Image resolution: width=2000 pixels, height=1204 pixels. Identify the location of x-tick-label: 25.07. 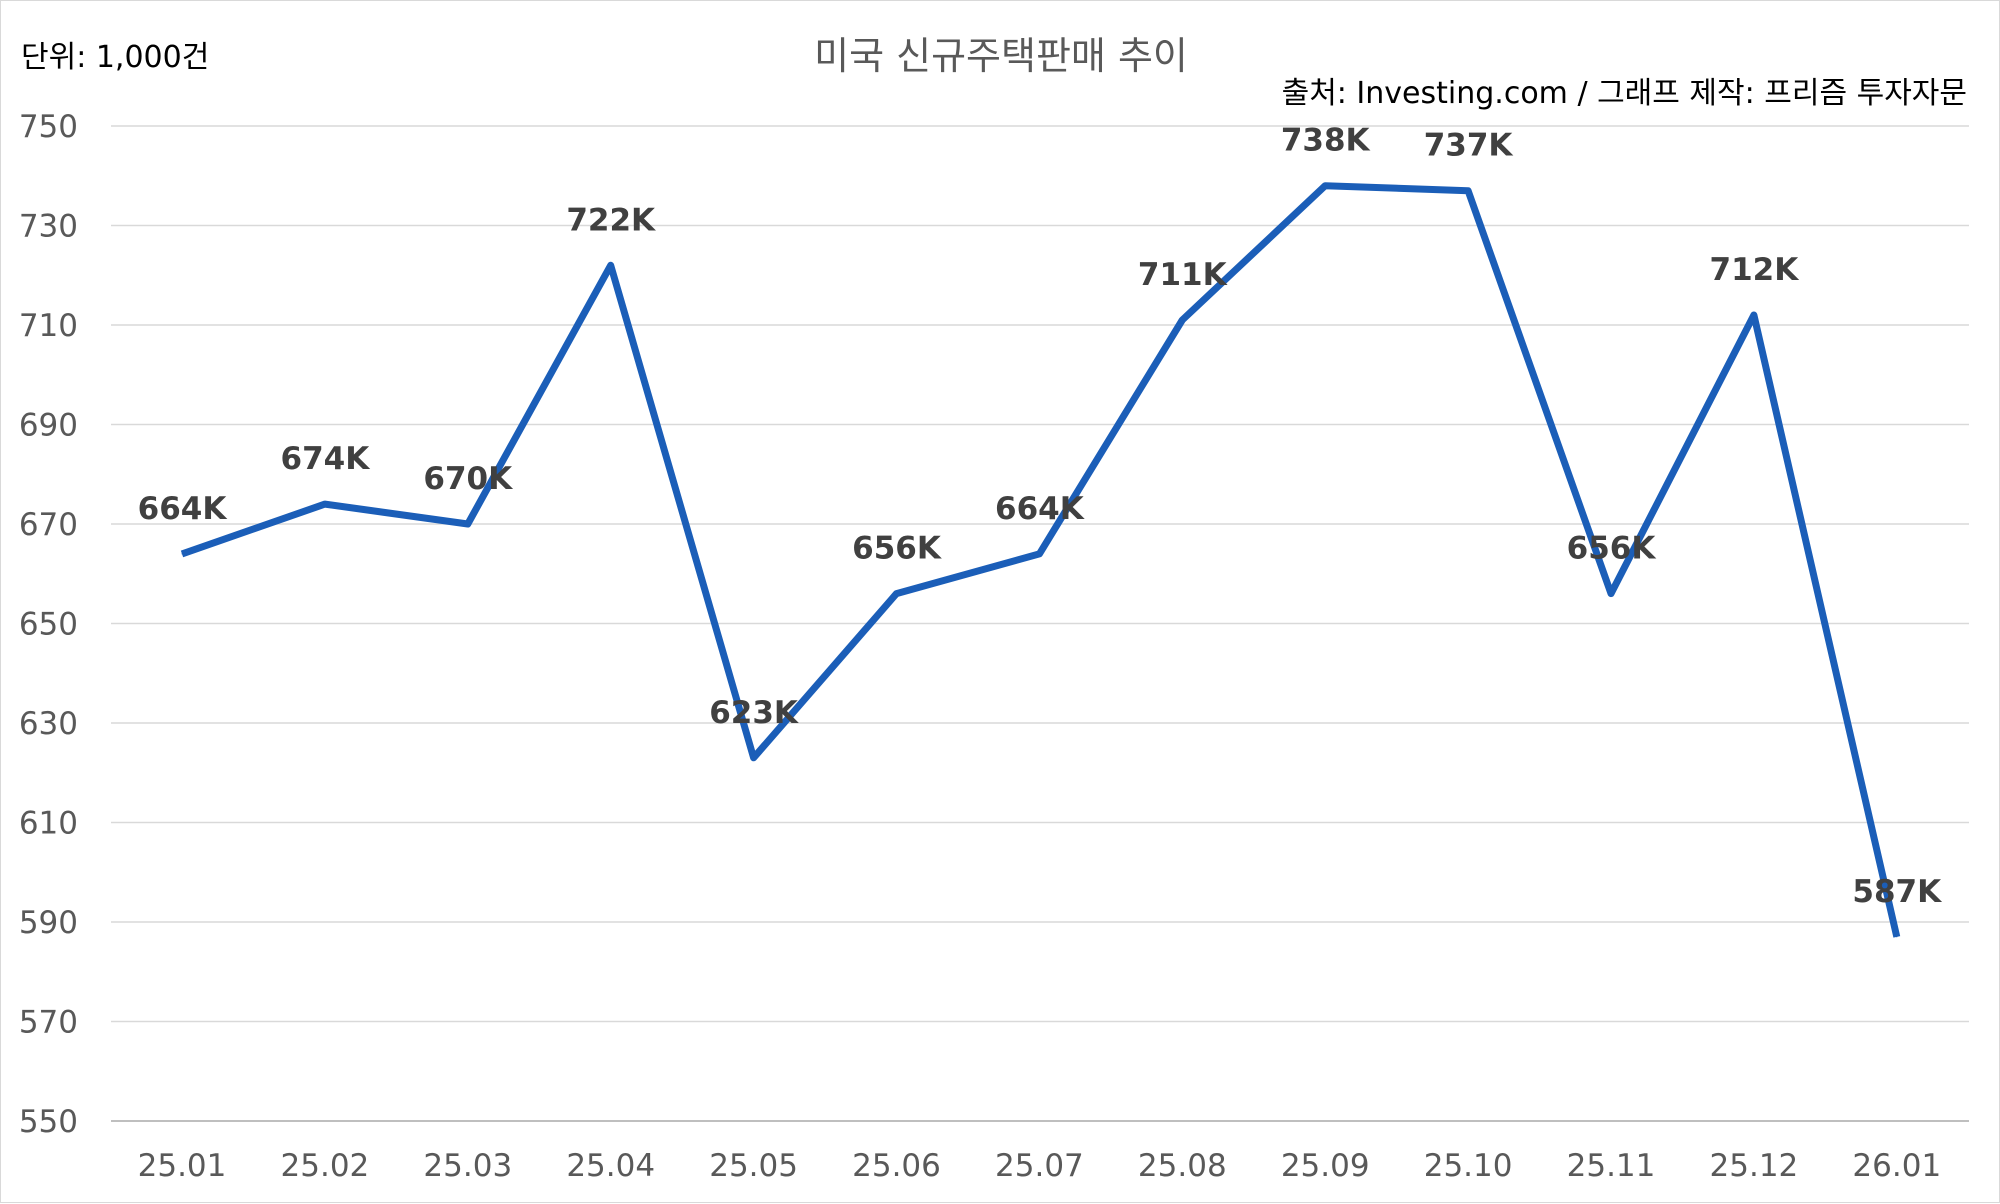
(1039, 1166).